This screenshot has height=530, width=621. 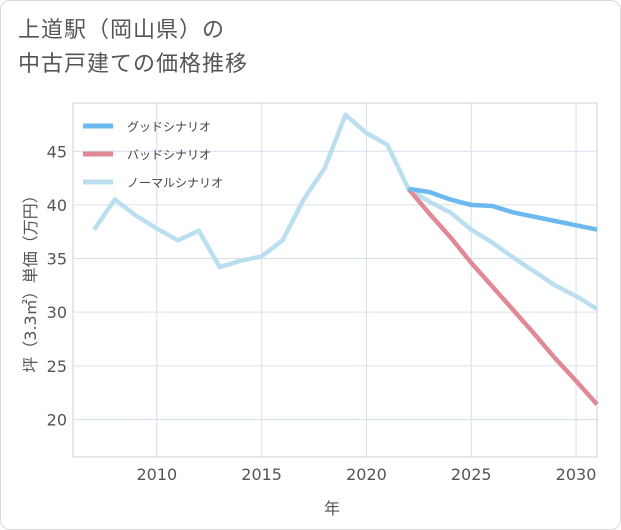 What do you see at coordinates (261, 474) in the screenshot?
I see `x-tick-label: 2015` at bounding box center [261, 474].